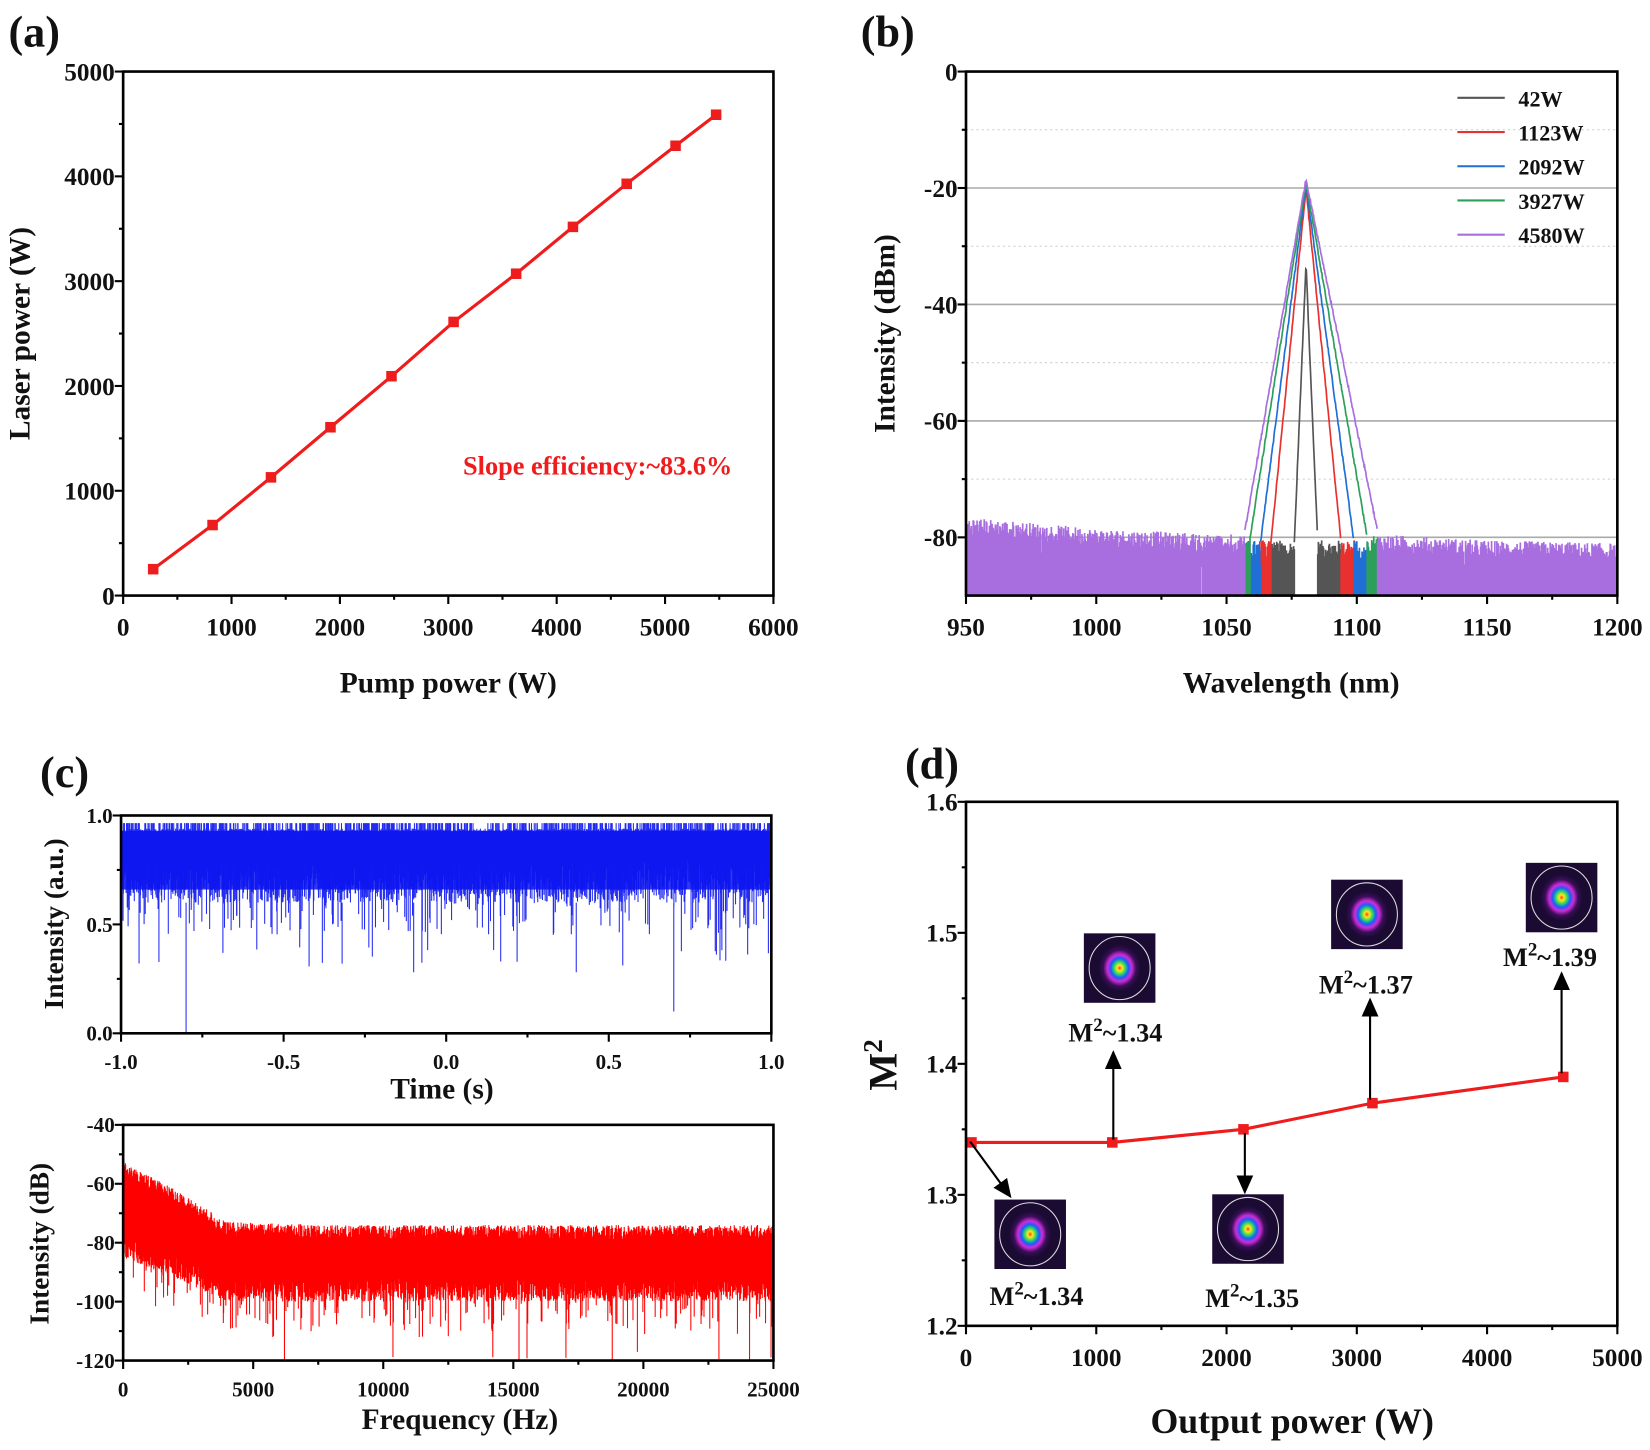  What do you see at coordinates (1270, 1298) in the screenshot?
I see `m2-value: ~1.35` at bounding box center [1270, 1298].